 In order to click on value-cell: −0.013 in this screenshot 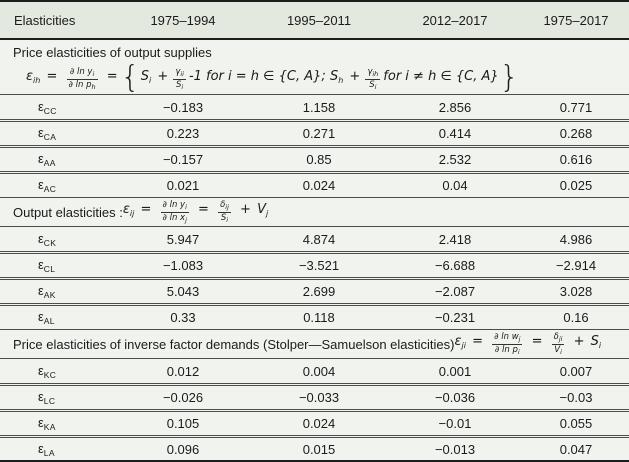, I will do `click(455, 449)`.